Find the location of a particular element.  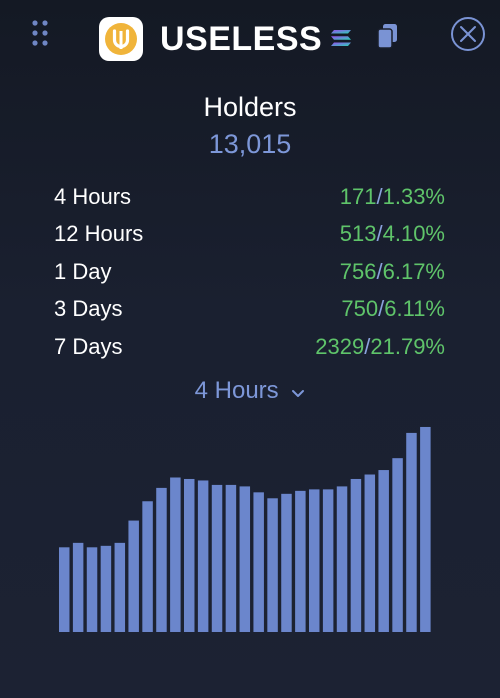

stat-percent: 4.10% is located at coordinates (413, 234).